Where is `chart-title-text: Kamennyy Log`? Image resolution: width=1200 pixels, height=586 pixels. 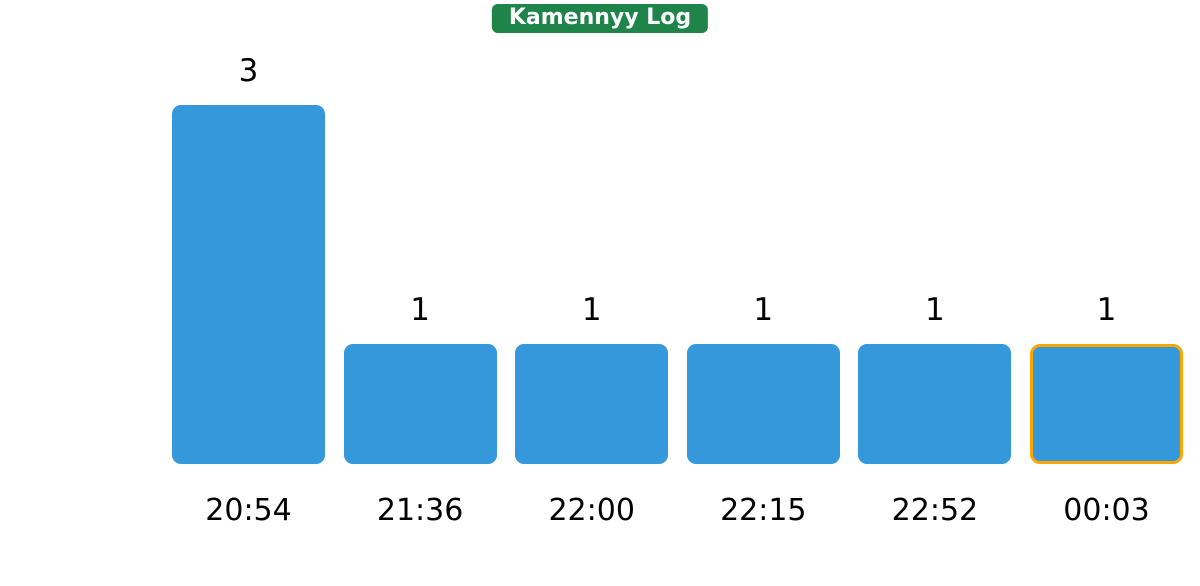 chart-title-text: Kamennyy Log is located at coordinates (600, 17).